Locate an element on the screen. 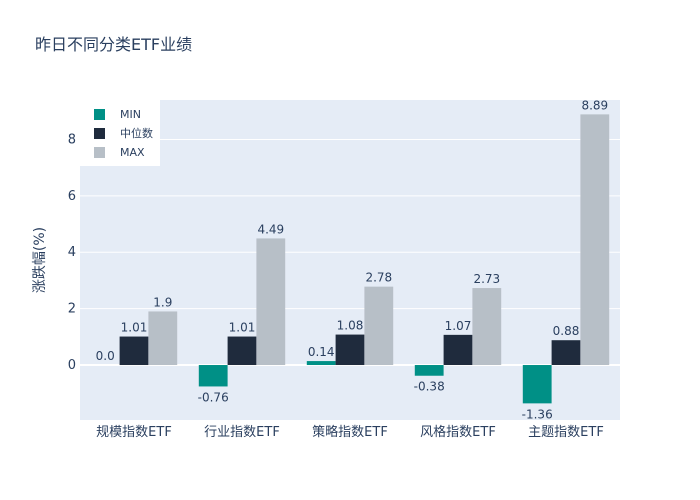  x-tick-label: 策略指数ETF is located at coordinates (350, 432).